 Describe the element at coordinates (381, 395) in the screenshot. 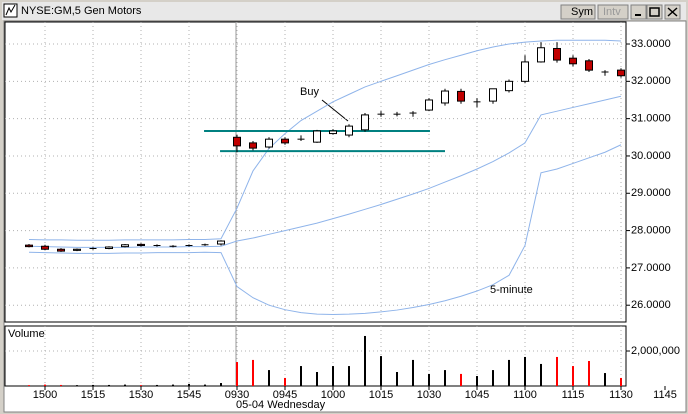

I see `x-tick-label: 1015` at that location.